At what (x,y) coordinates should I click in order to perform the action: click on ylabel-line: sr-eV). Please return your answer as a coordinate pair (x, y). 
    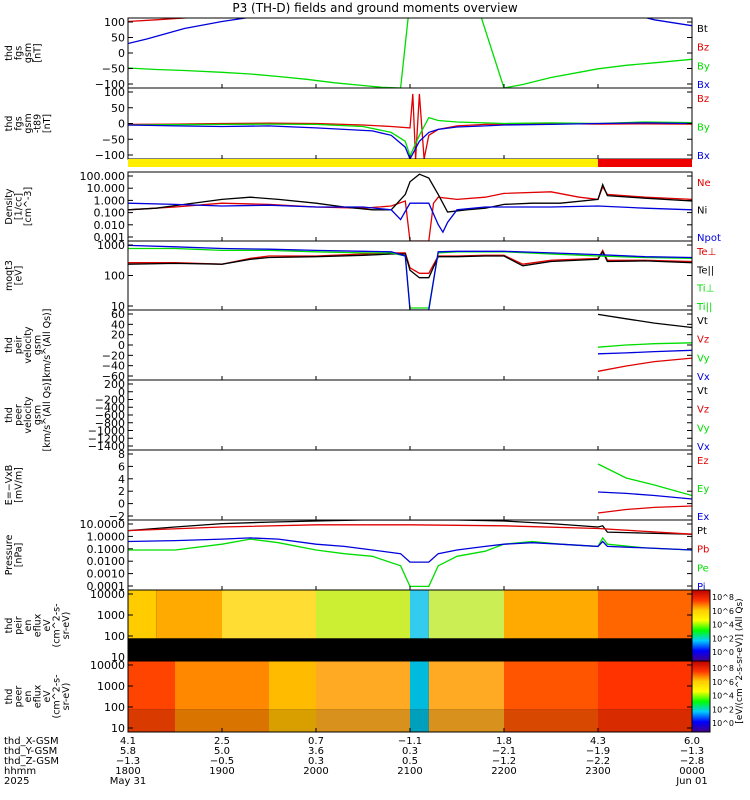
    Looking at the image, I should click on (66, 697).